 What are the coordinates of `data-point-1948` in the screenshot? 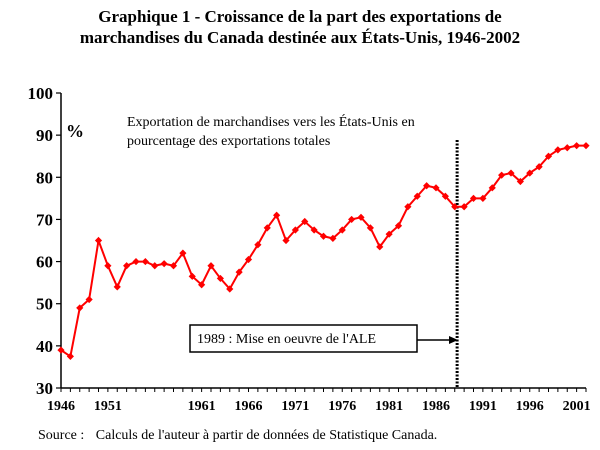 It's located at (80, 308).